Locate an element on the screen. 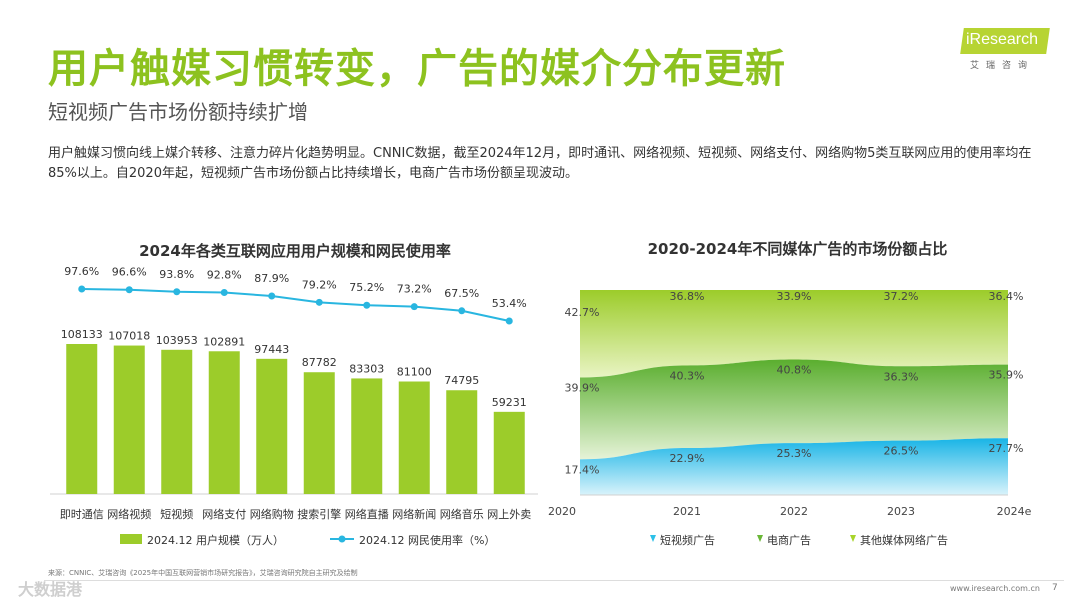  bar-category-label-2: 短视频 is located at coordinates (176, 514).